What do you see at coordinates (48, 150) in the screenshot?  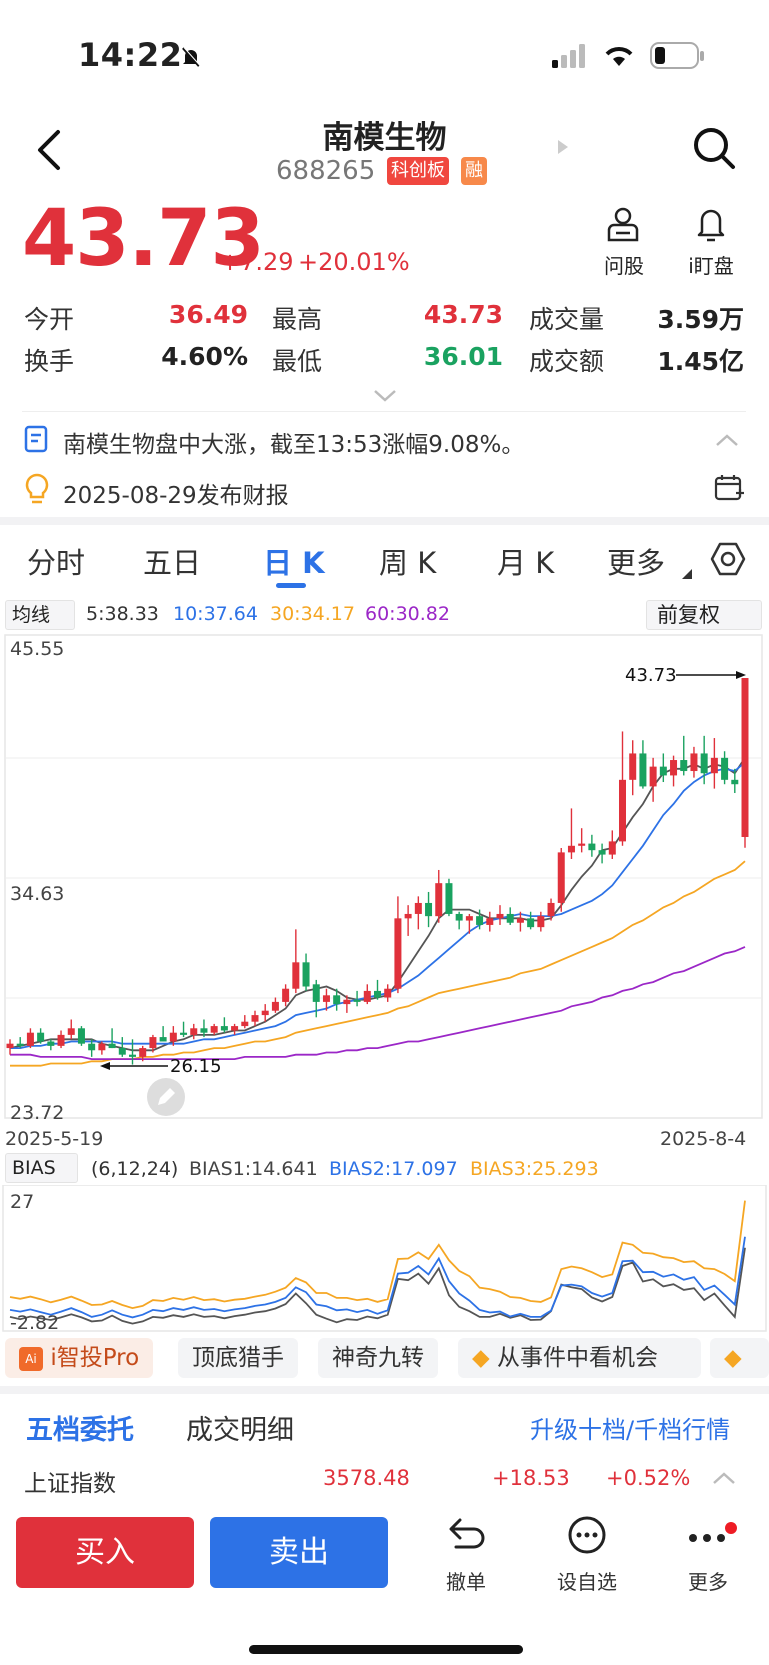 I see `back-arrow-icon` at bounding box center [48, 150].